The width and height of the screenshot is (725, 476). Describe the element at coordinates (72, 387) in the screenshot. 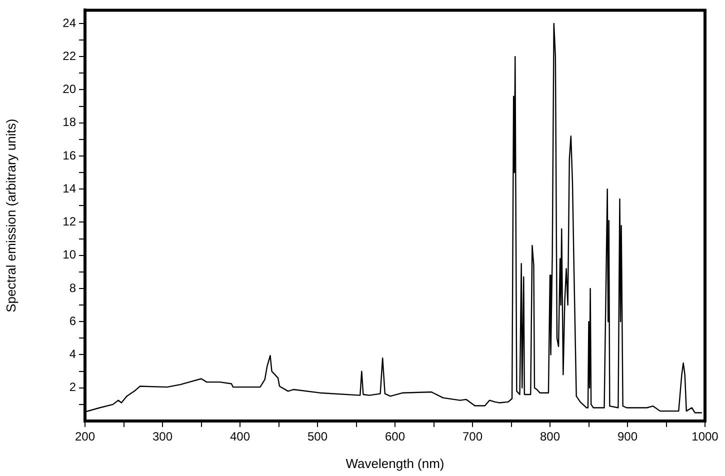

I see `y-tick-label: 2` at that location.